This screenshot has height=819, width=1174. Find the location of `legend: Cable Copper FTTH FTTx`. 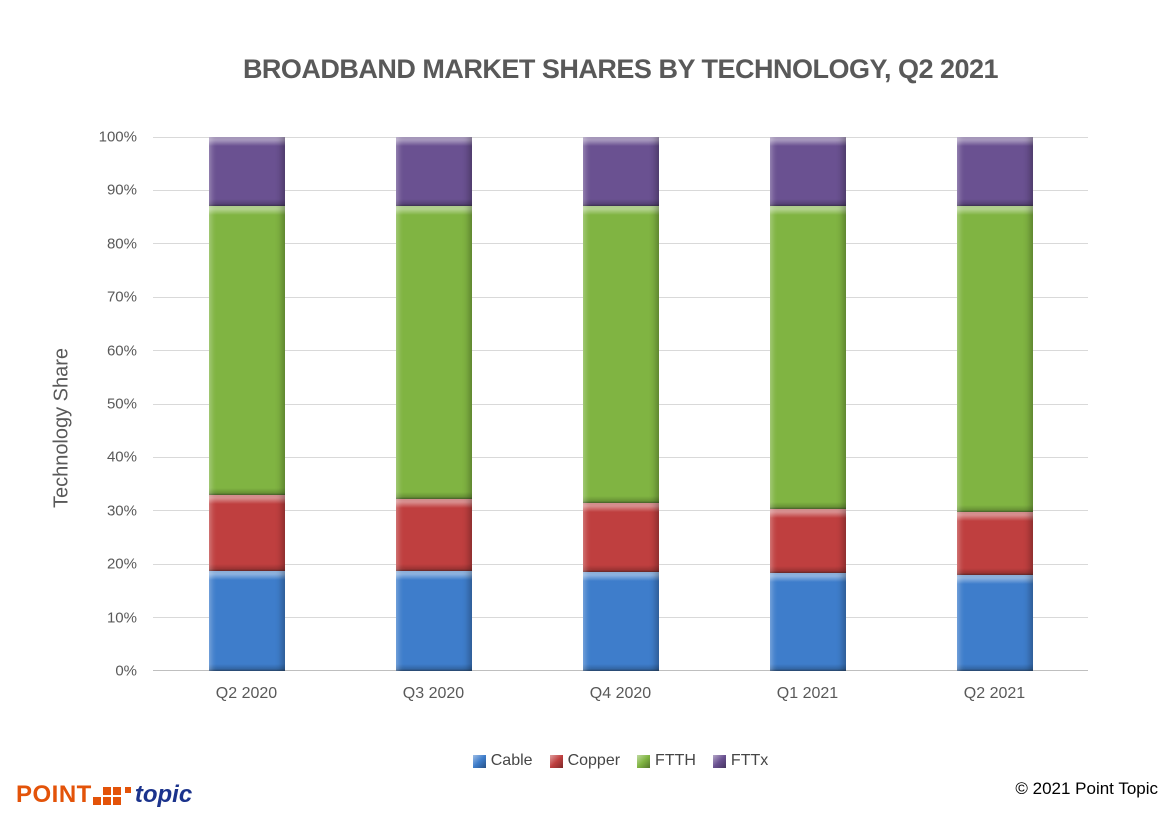

legend: Cable Copper FTTH FTTx is located at coordinates (620, 761).